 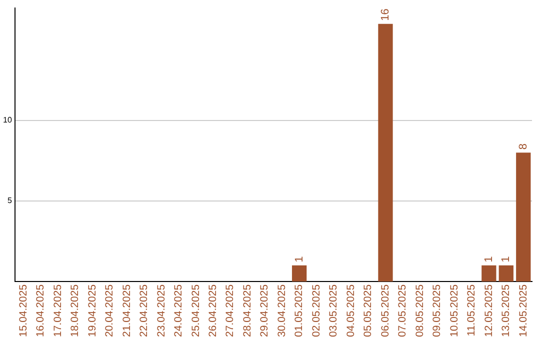 I want to click on x-tick-label: 14.05.2025, so click(x=523, y=311).